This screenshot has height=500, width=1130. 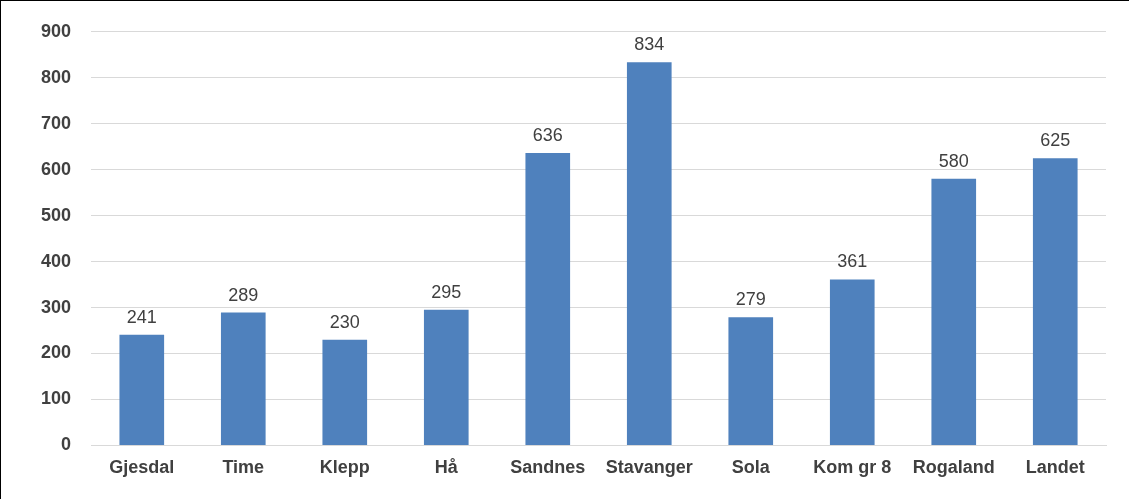 What do you see at coordinates (142, 467) in the screenshot?
I see `x-tick-label: Gjesdal` at bounding box center [142, 467].